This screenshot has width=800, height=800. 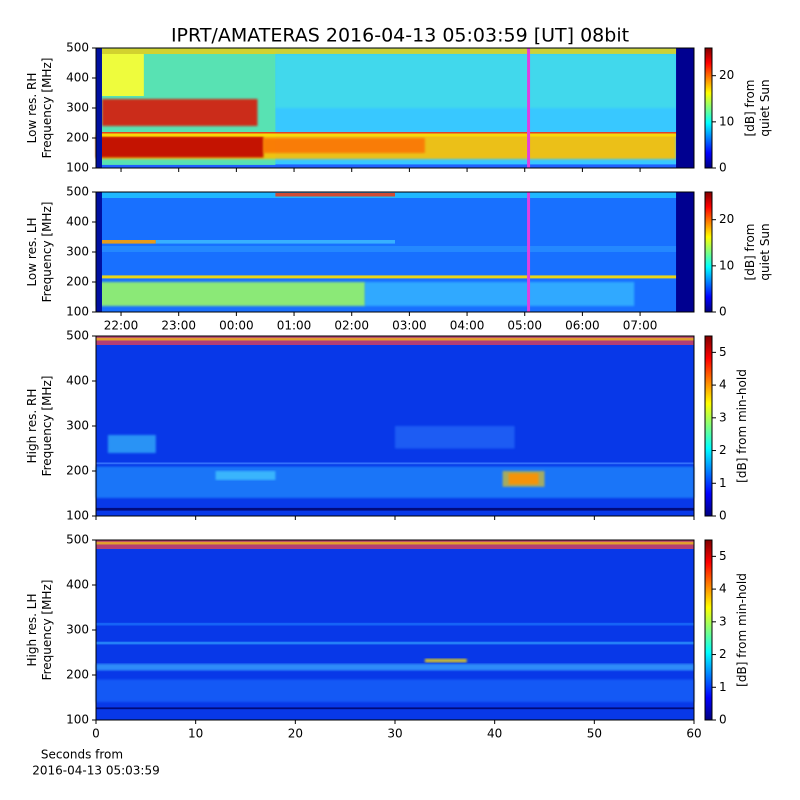 What do you see at coordinates (294, 326) in the screenshot?
I see `x-tick-label: 01:00` at bounding box center [294, 326].